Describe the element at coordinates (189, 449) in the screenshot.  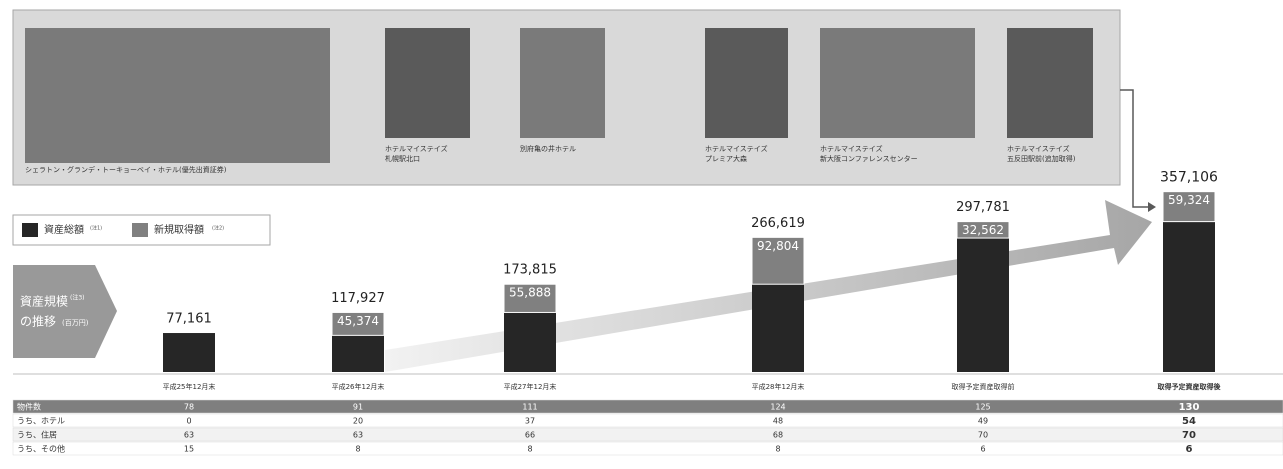
I see `table-cell: 15` at that location.